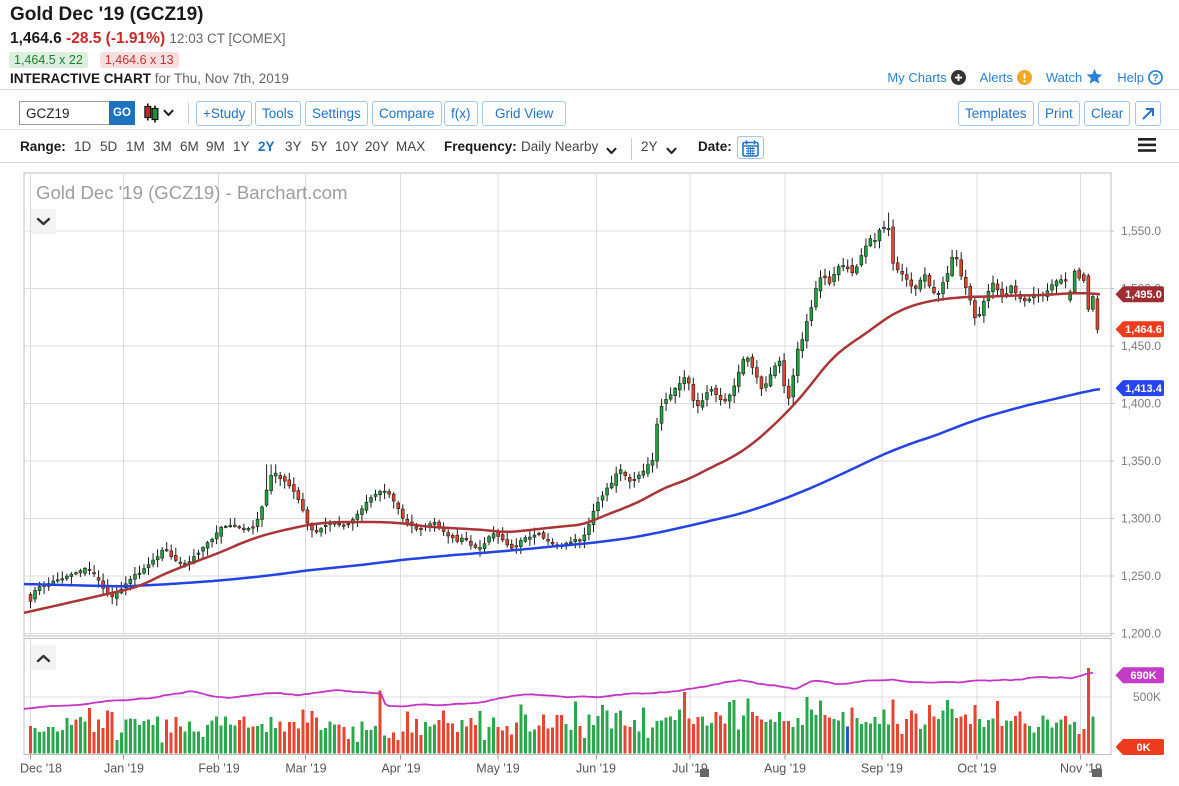  I want to click on svg-text: Sep '19, so click(882, 769).